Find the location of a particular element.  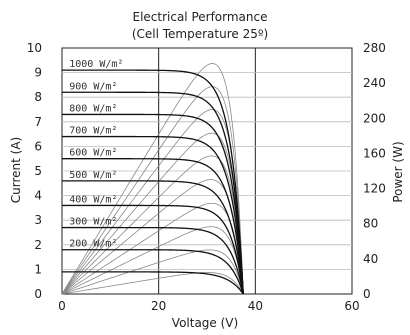

irradiance-label: 1000 W/m² is located at coordinates (96, 64).